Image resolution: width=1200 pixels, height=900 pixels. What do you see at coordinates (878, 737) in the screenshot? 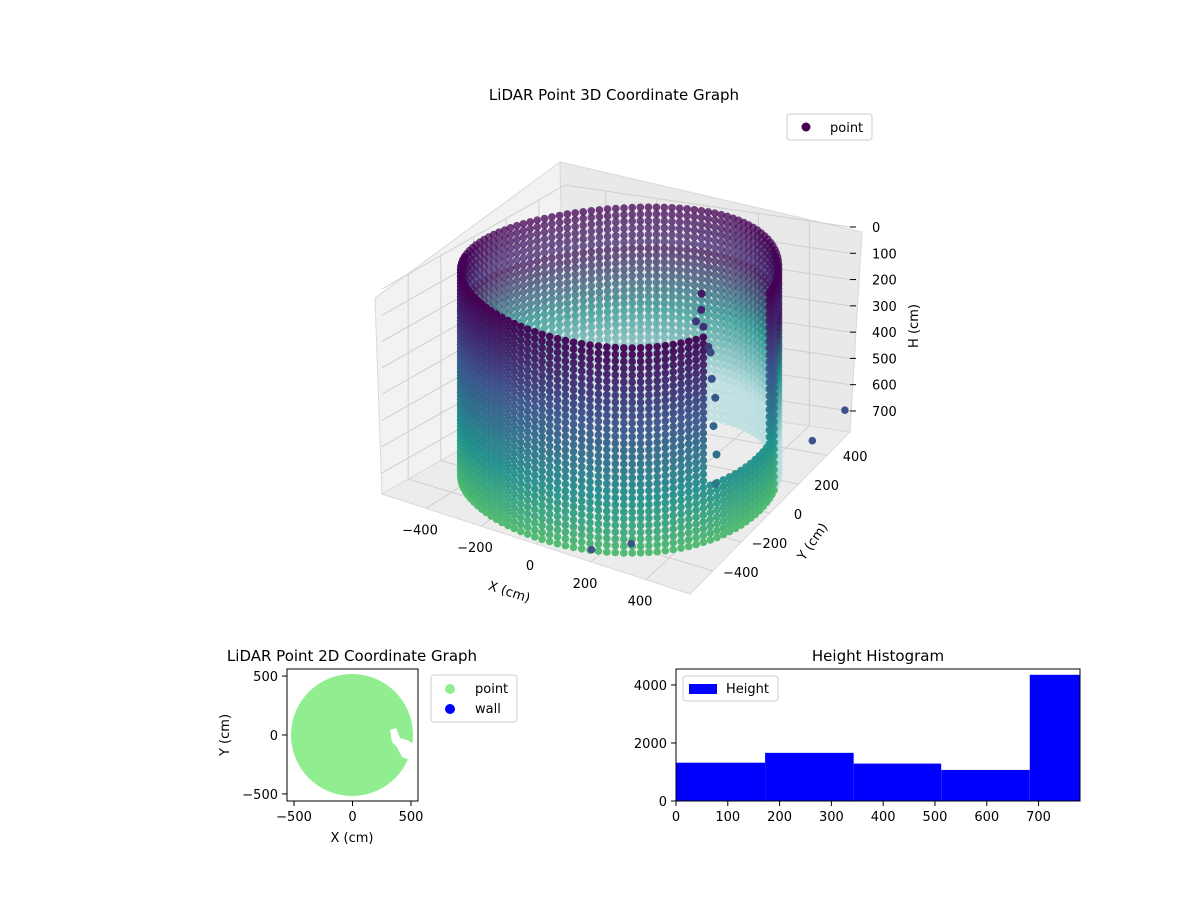
I see `histogram-bars` at bounding box center [878, 737].